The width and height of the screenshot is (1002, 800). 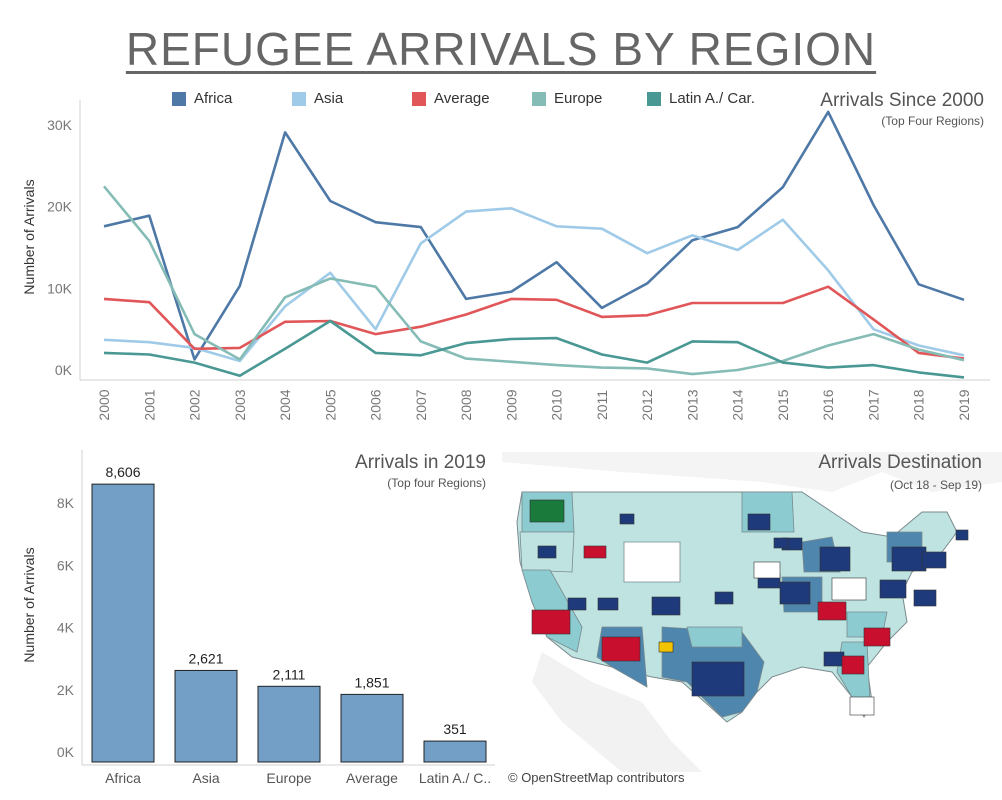 I want to click on x-tick-label: 2002, so click(x=195, y=404).